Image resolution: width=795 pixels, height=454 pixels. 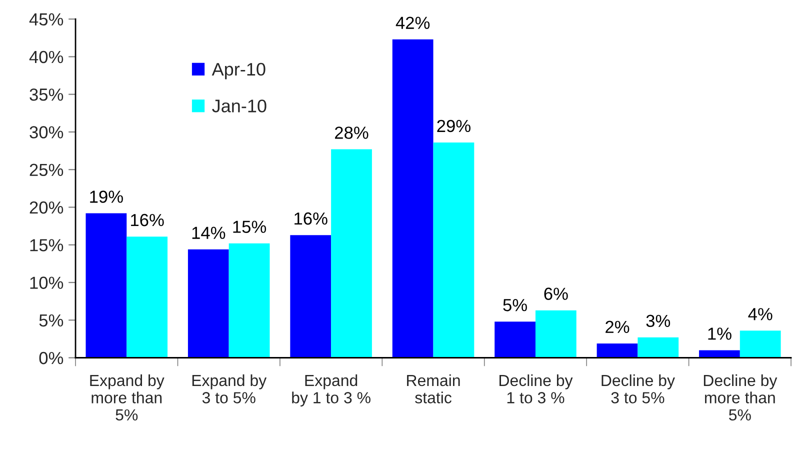 What do you see at coordinates (46, 19) in the screenshot?
I see `y-tick-label: 45%` at bounding box center [46, 19].